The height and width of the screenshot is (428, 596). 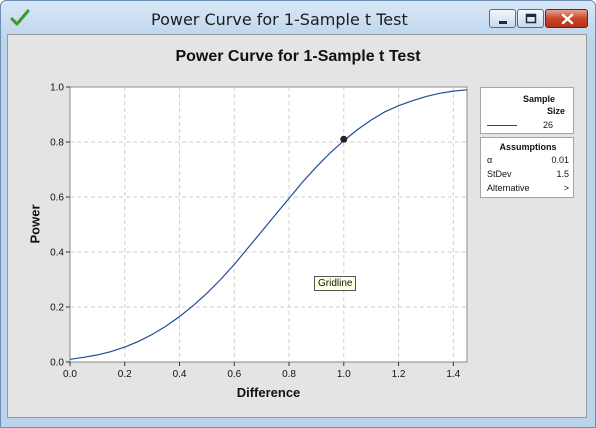 What do you see at coordinates (268, 392) in the screenshot?
I see `x-axis-label: Difference` at bounding box center [268, 392].